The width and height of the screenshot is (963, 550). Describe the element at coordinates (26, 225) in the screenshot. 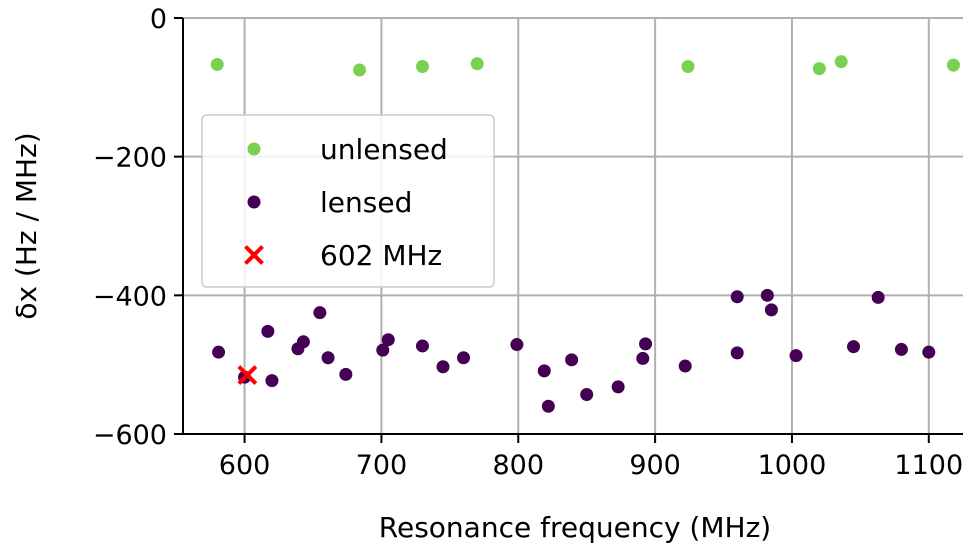

I see `y-axis-label: δx (Hz / MHz)` at that location.